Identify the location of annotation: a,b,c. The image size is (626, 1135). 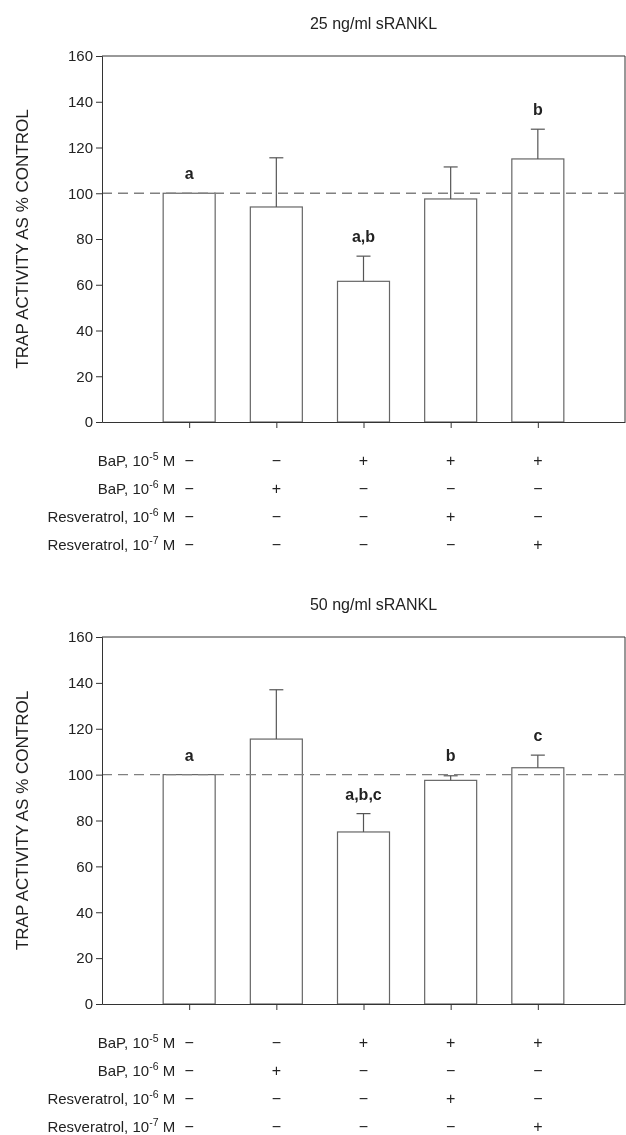
(363, 794).